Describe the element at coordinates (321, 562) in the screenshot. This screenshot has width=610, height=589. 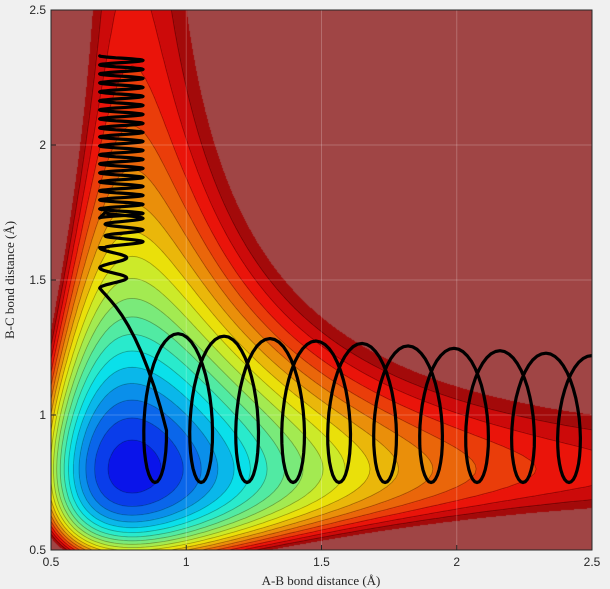
I see `x-tick-label: 1.5` at that location.